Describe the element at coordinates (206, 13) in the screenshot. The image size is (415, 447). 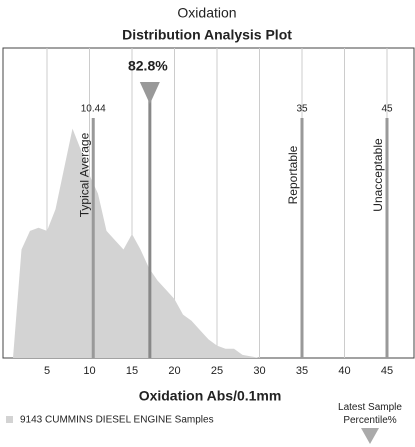
I see `chart-title: Oxidation` at that location.